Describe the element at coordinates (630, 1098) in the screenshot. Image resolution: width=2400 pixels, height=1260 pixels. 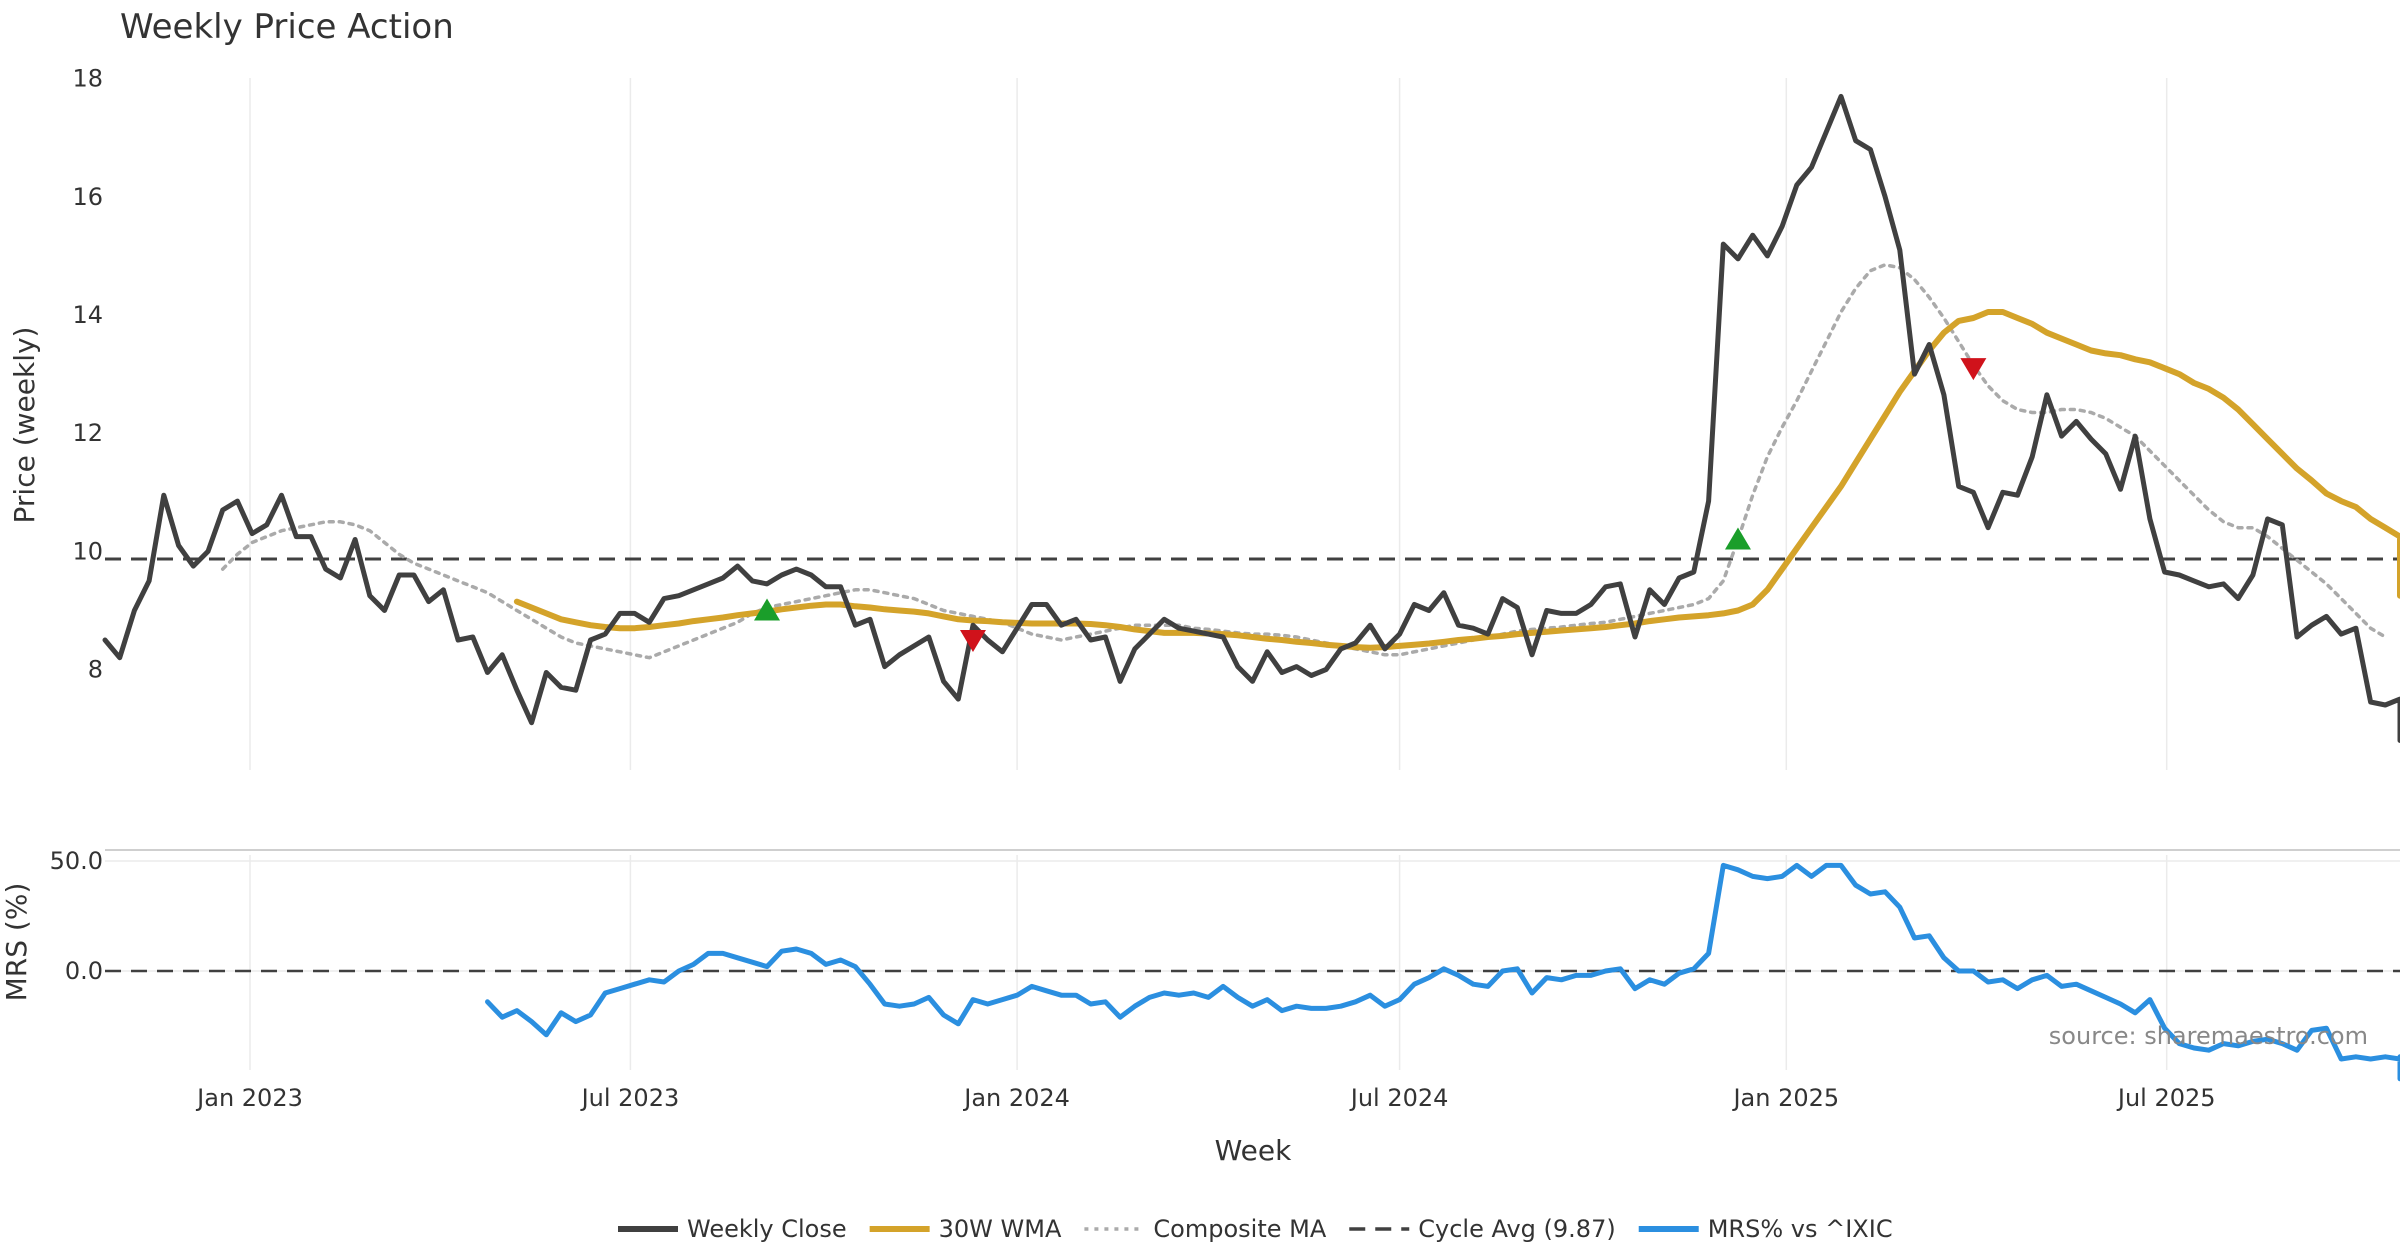
I see `x-tick-label: Jul 2023` at that location.